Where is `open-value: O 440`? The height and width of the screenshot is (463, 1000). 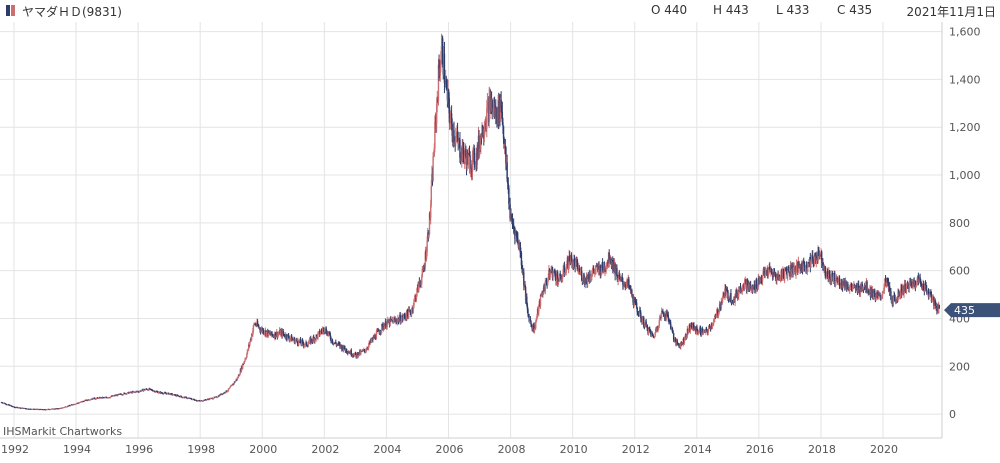 open-value: O 440 is located at coordinates (669, 10).